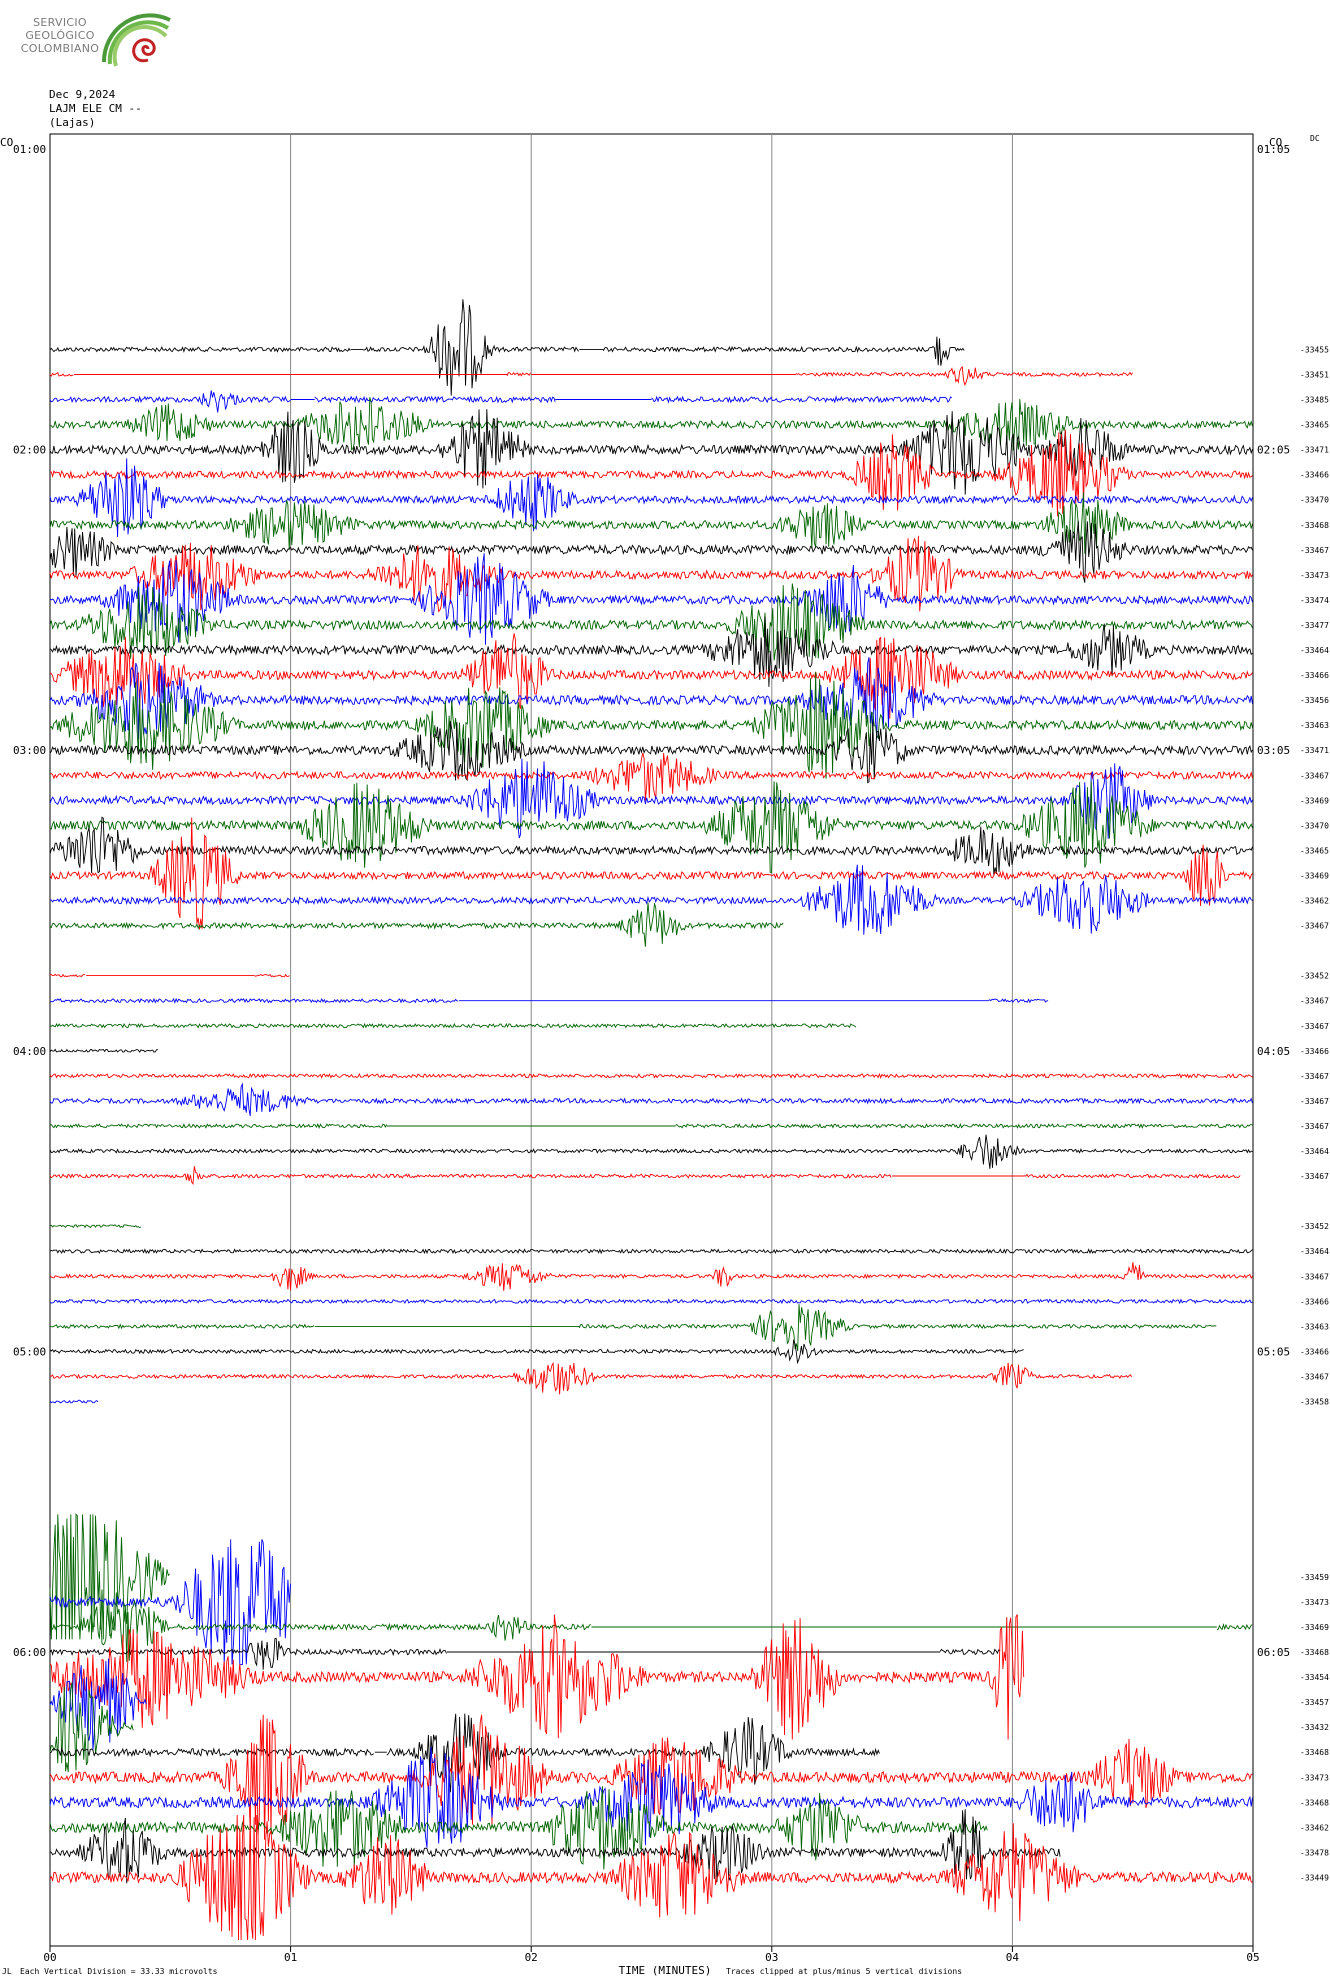 The image size is (1330, 1978). Describe the element at coordinates (60, 35) in the screenshot. I see `logo-line-2: GEOLÓGICO` at that location.